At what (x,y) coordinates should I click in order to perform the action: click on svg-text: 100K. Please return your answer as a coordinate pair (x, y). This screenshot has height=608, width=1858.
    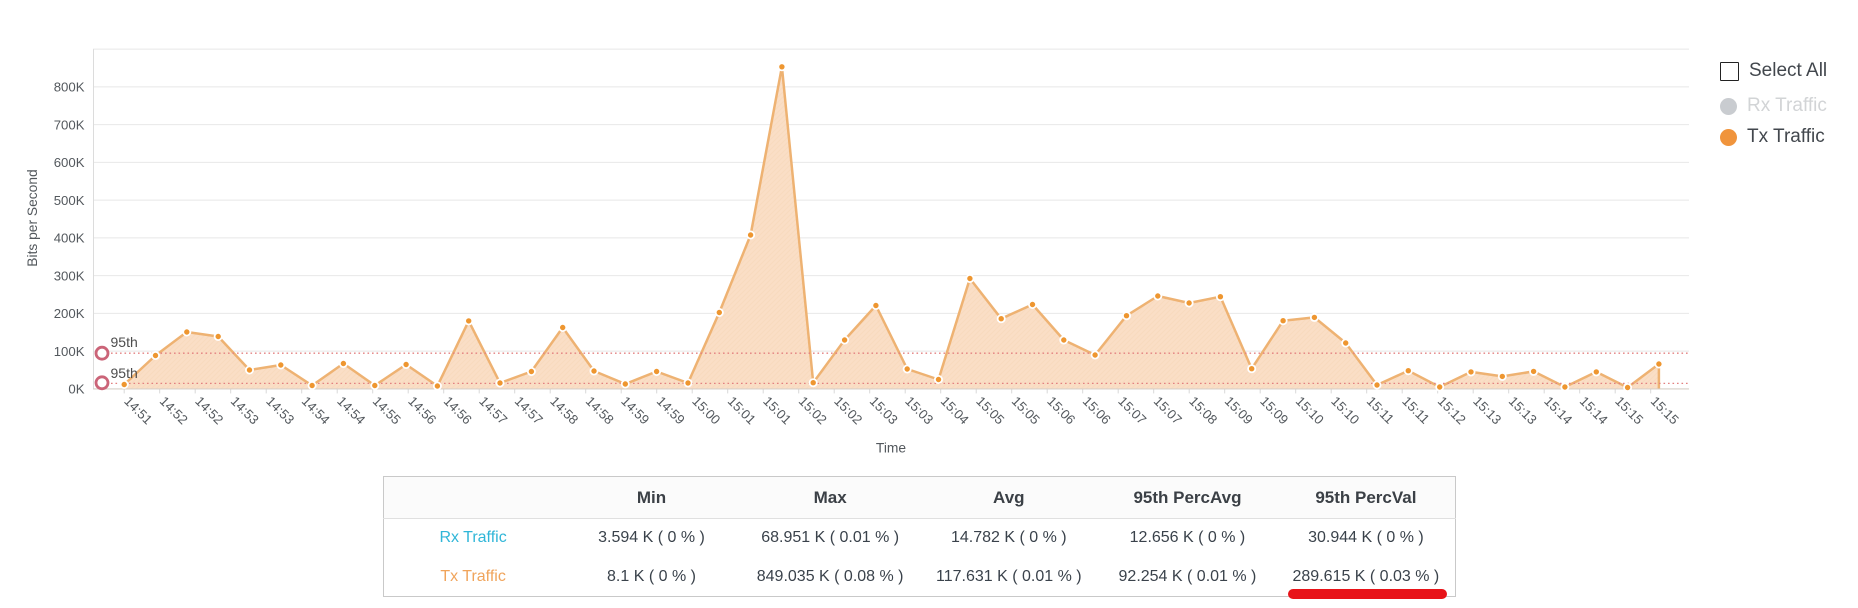
    Looking at the image, I should click on (69, 351).